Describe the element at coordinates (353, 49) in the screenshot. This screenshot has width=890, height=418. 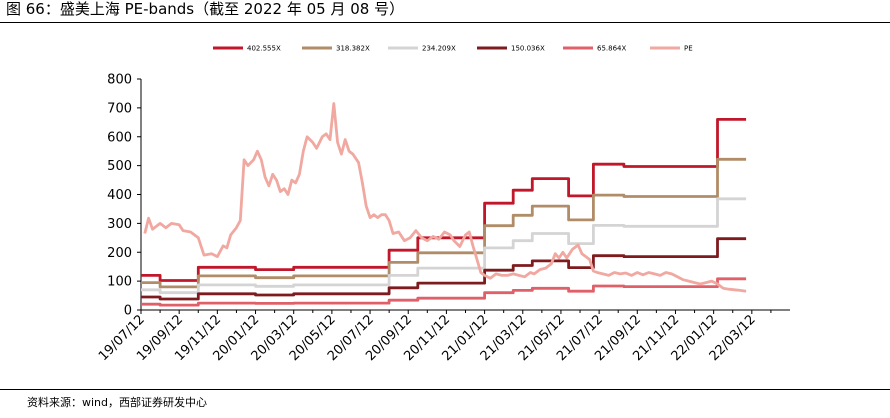
I see `legend-label: 318.382X` at that location.